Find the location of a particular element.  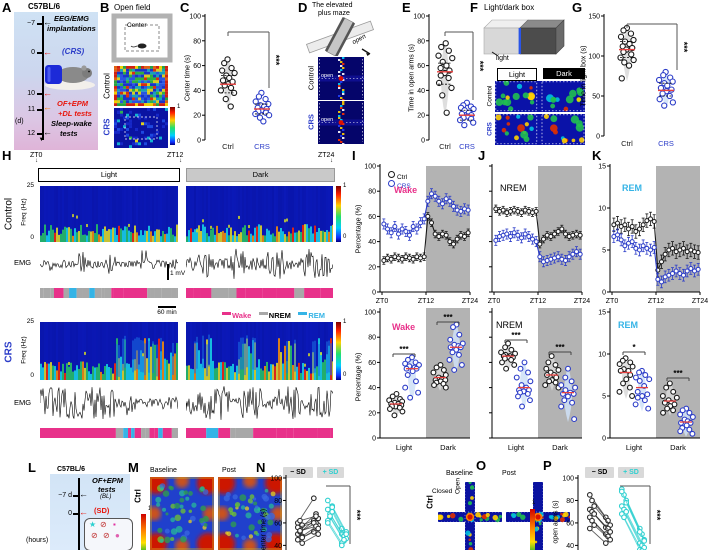

mv-scalebar-label: 1 mV is located at coordinates (178, 273).